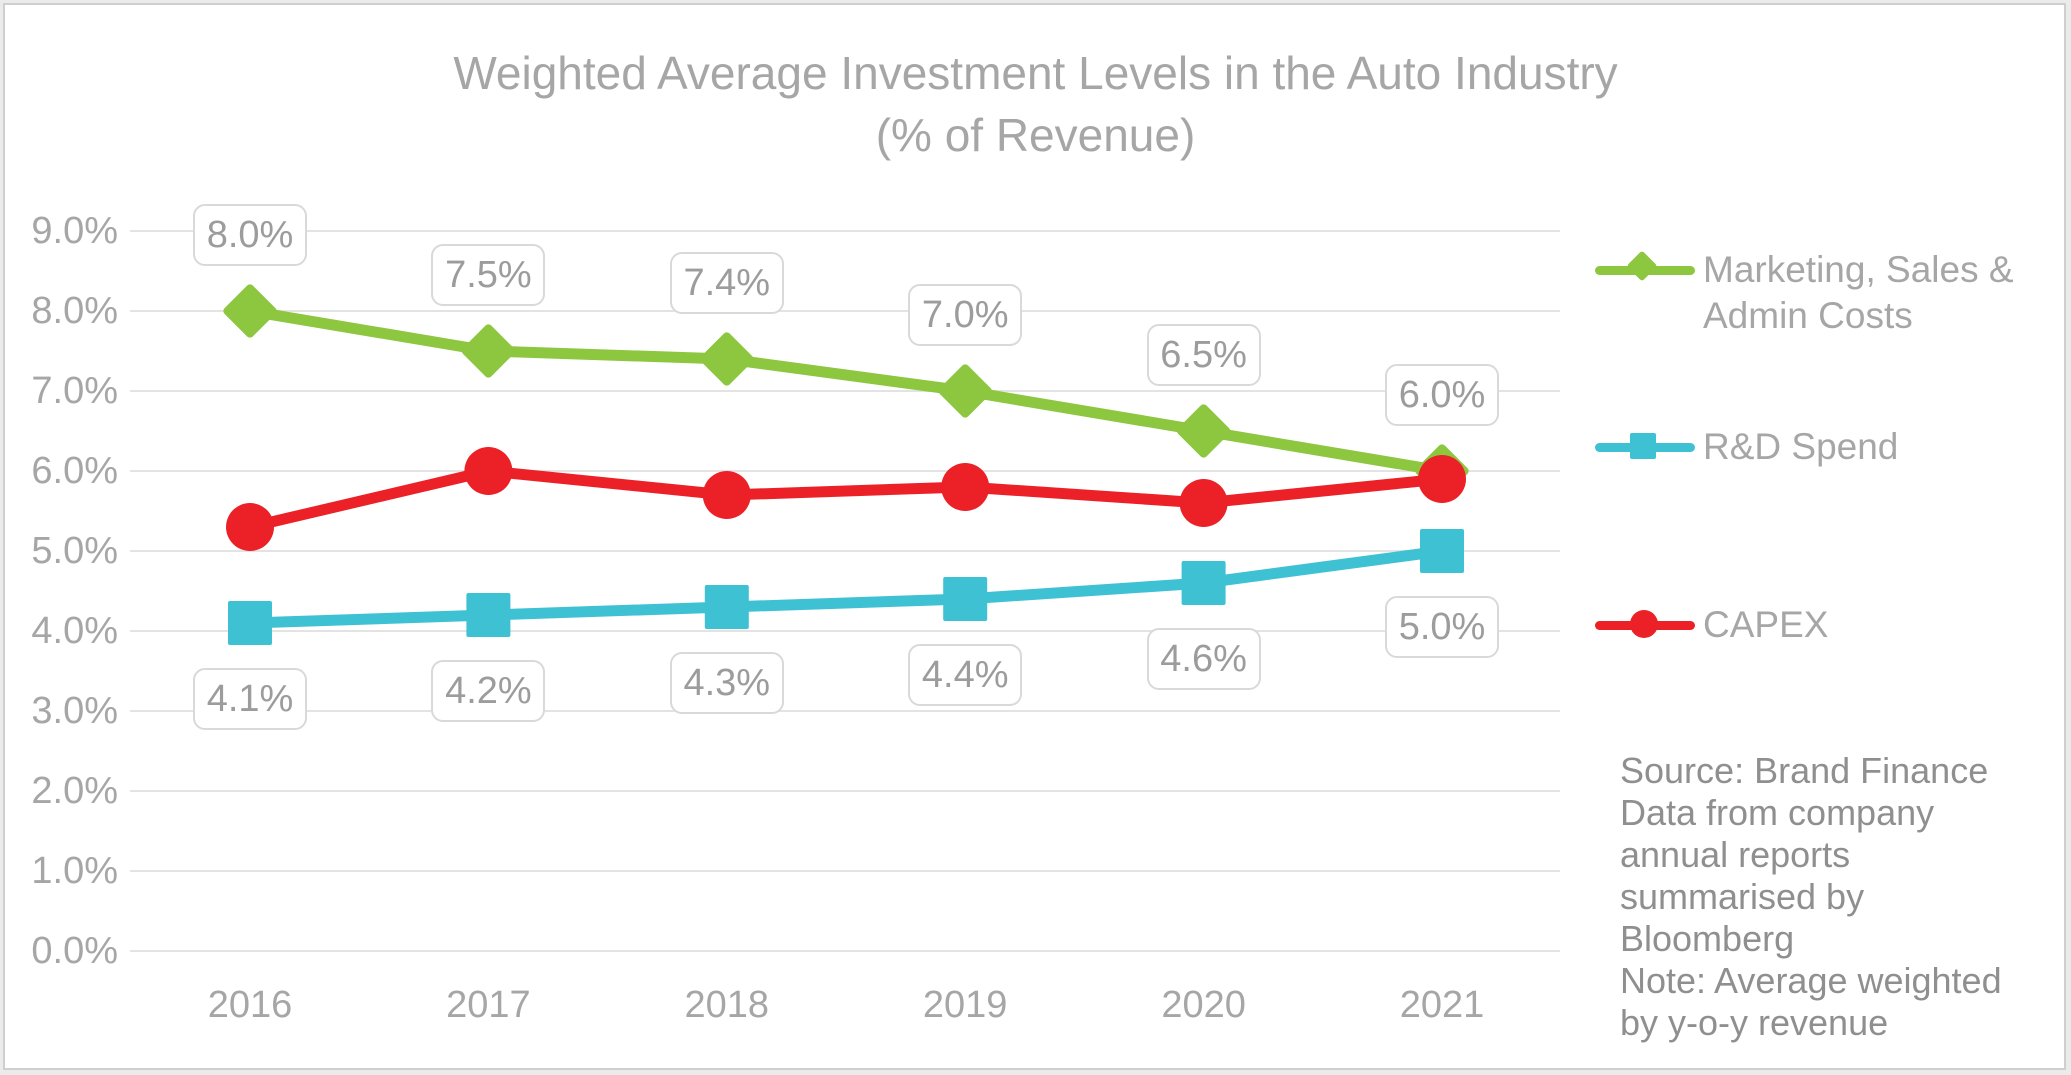  Describe the element at coordinates (74, 471) in the screenshot. I see `y-tick-6.0%: 6.0%` at that location.